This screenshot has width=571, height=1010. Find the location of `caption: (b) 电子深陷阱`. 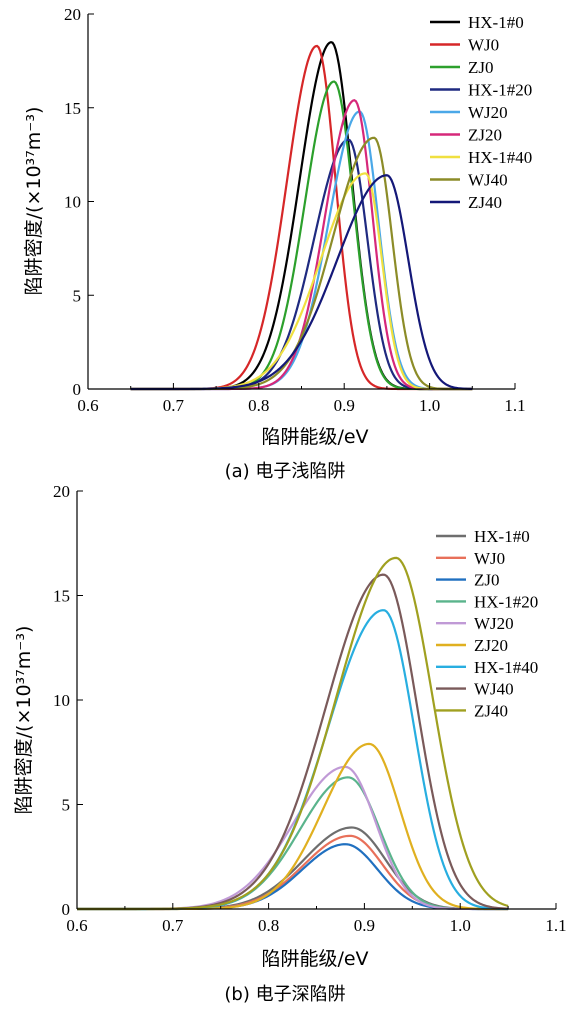

caption: (b) 电子深陷阱 is located at coordinates (284, 994).